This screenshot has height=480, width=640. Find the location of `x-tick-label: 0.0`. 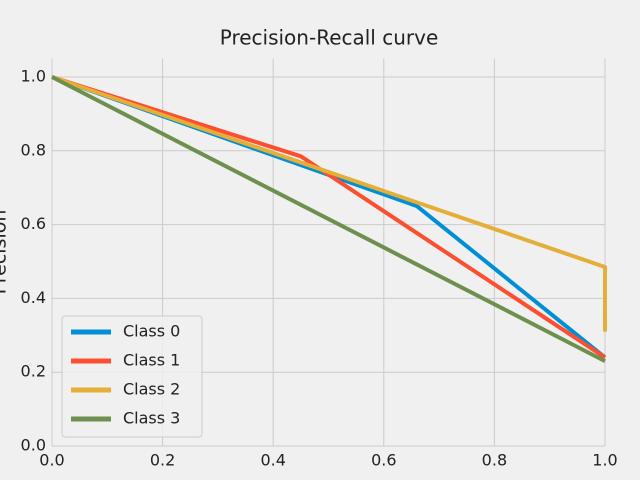

x-tick-label: 0.0 is located at coordinates (51, 460).